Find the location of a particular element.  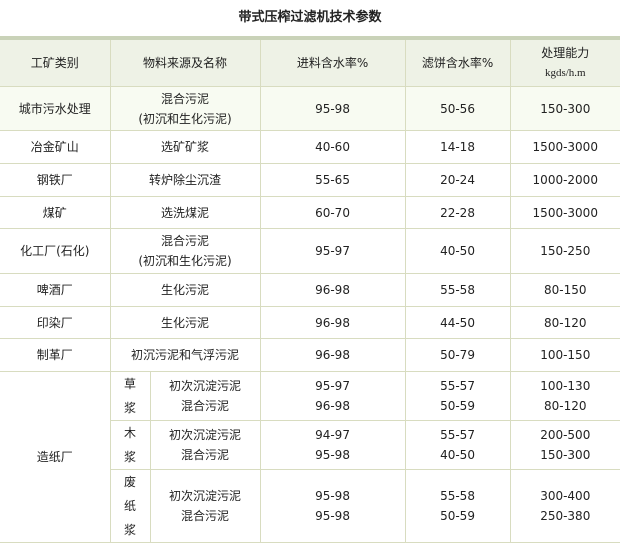

material-cell: 初沉污泥和气浮污泥 is located at coordinates (185, 355).